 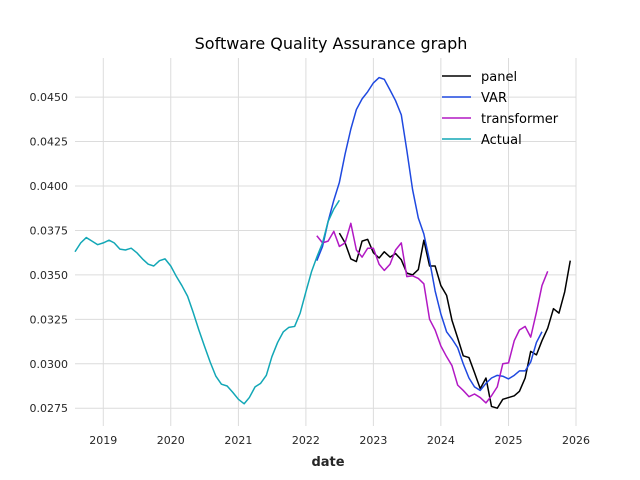 What do you see at coordinates (49, 230) in the screenshot?
I see `y-tick-label: 0.0375` at bounding box center [49, 230].